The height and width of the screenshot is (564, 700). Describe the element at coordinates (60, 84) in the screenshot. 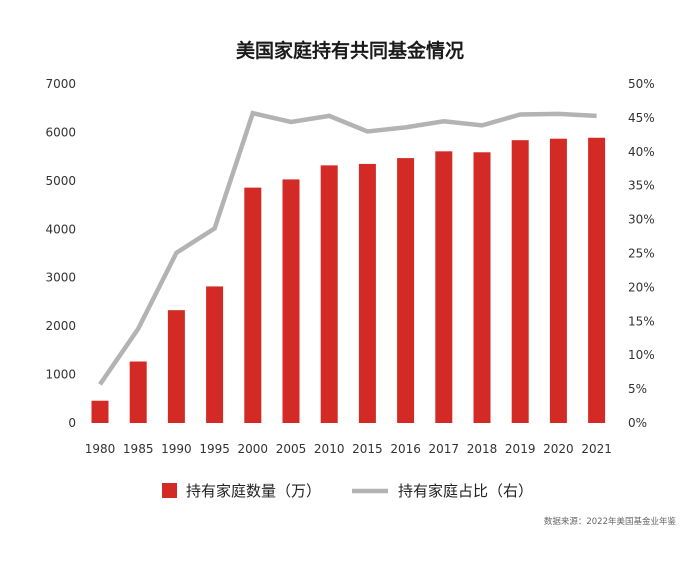

I see `left-tick-label: 7000` at that location.